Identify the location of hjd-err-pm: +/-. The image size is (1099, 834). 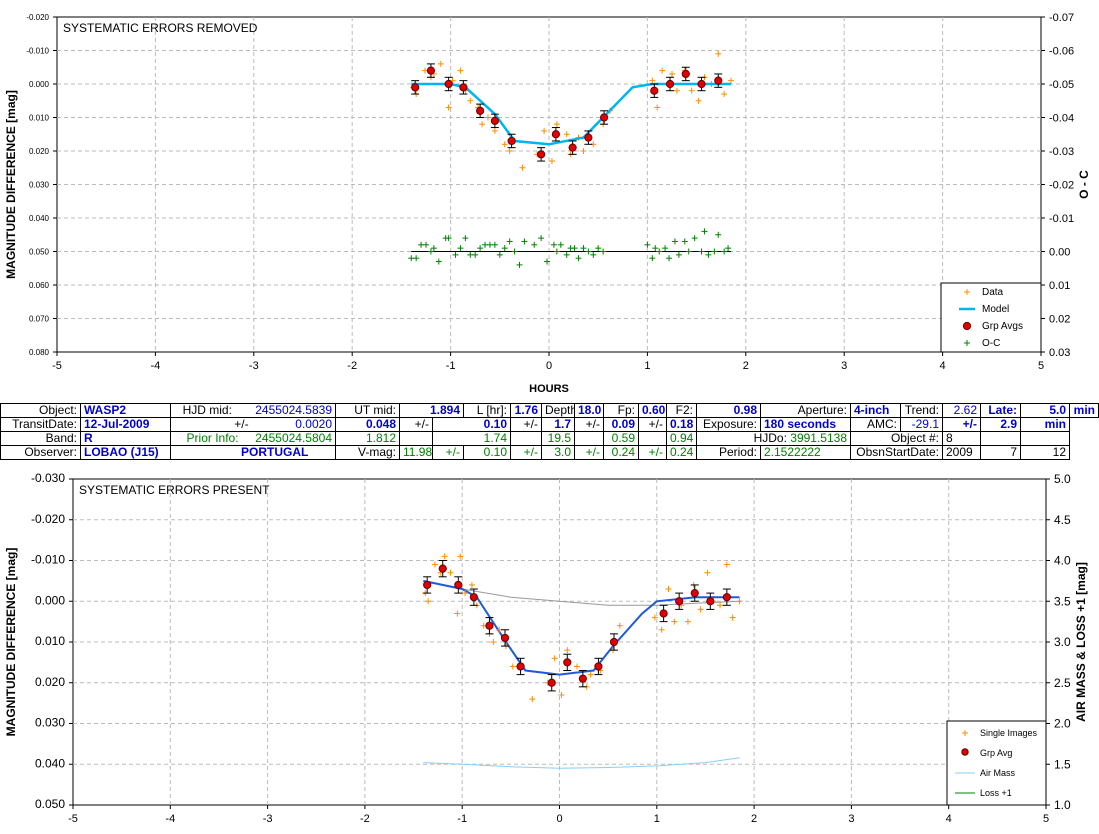
(241, 424).